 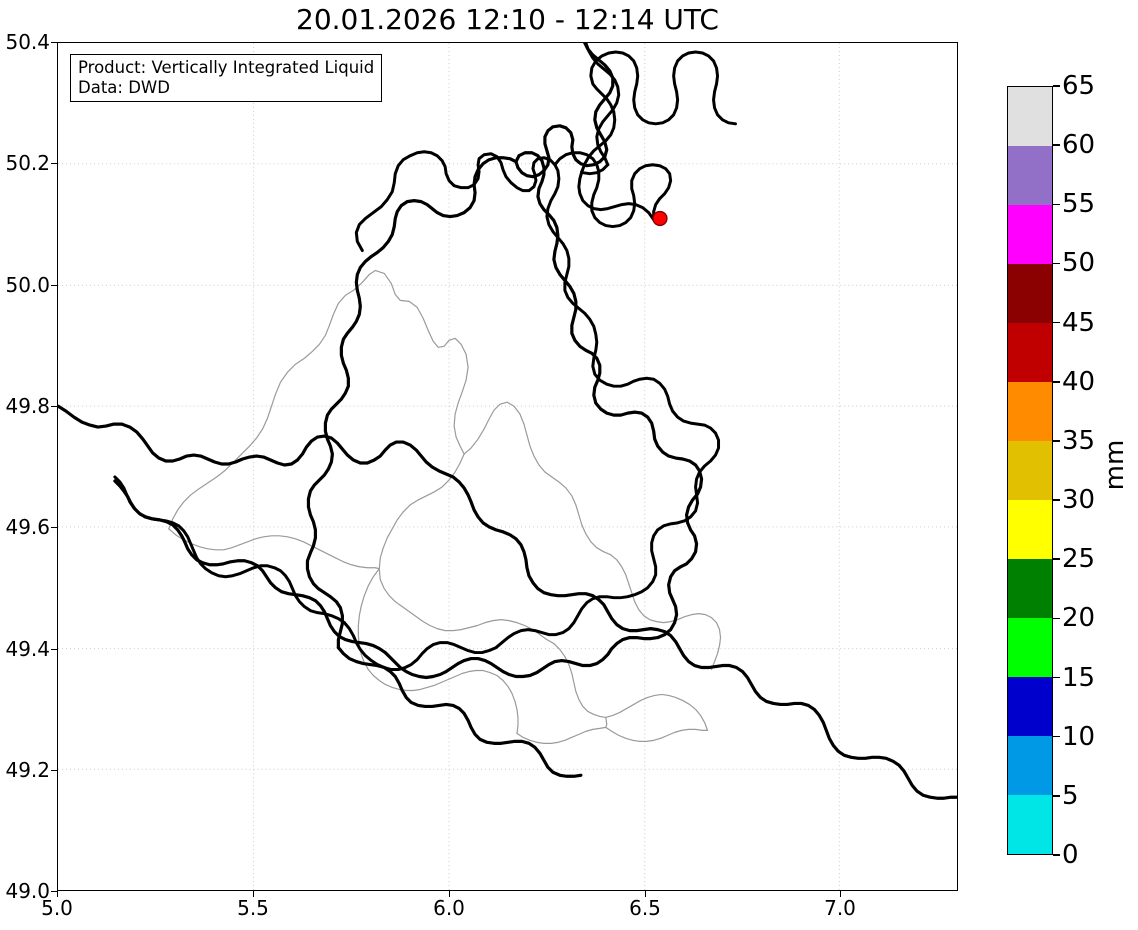 I want to click on colorbar-tick-label: 15, so click(x=1079, y=677).